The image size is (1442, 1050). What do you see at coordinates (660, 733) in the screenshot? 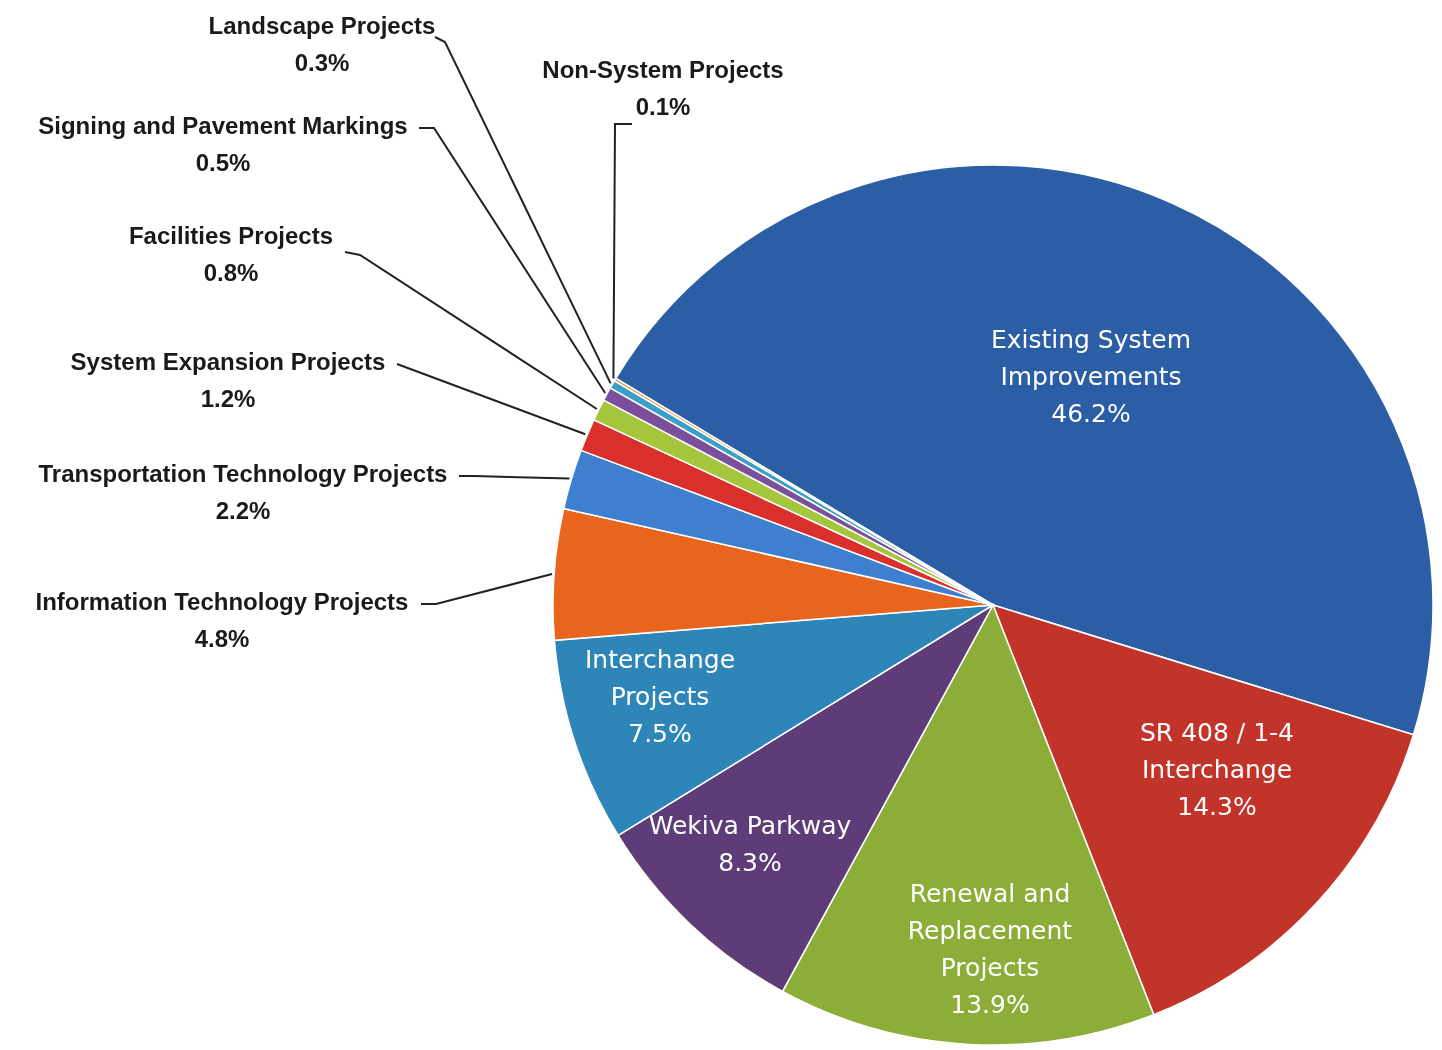
I see `data-label: 7.5%` at bounding box center [660, 733].